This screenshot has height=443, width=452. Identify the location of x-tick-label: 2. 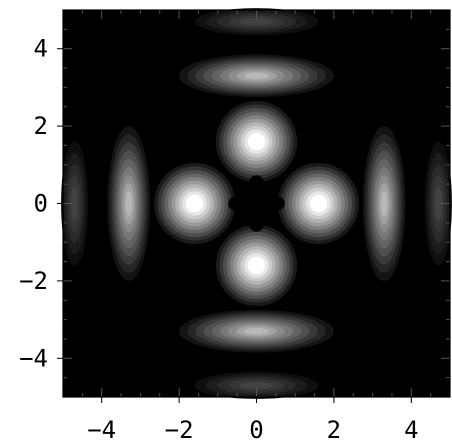
(334, 429).